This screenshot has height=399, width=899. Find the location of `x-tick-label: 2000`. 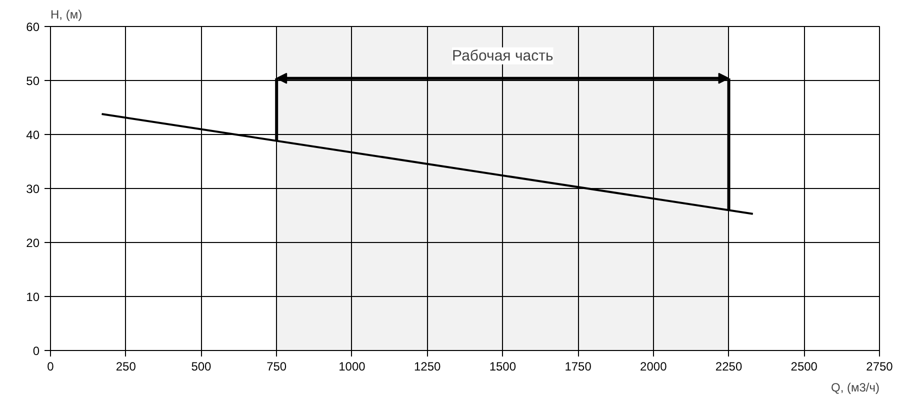

x-tick-label: 2000 is located at coordinates (654, 367).